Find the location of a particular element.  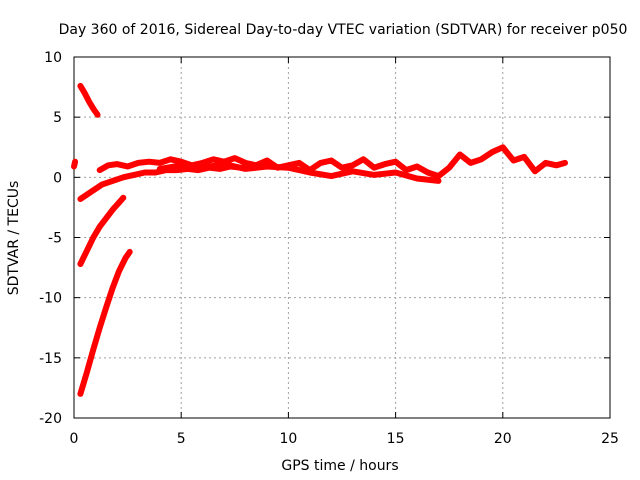

series-arc-b is located at coordinates (89, 100).